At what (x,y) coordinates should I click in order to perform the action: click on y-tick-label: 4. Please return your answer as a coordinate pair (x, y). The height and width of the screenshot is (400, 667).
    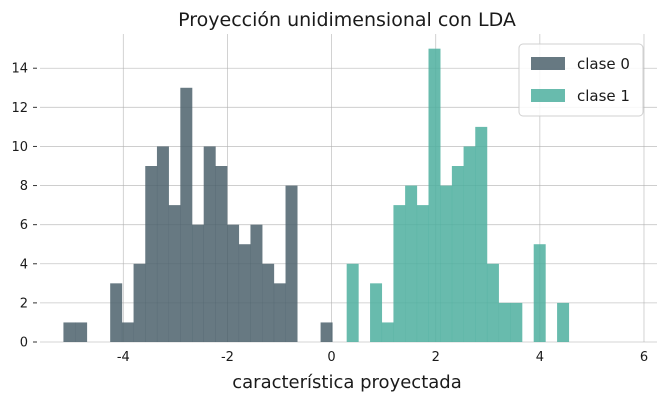
    Looking at the image, I should click on (24, 264).